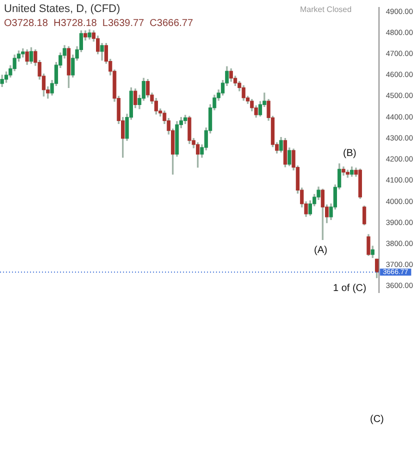 Image resolution: width=420 pixels, height=455 pixels. I want to click on annotation: 1 of (C), so click(349, 288).